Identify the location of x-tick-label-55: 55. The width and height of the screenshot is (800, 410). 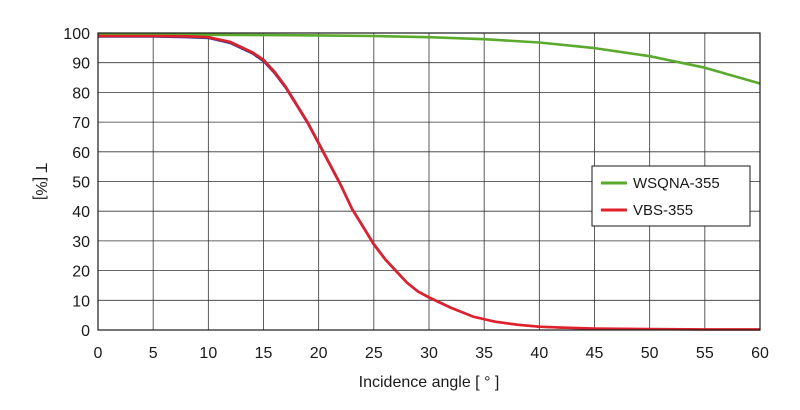
(705, 353).